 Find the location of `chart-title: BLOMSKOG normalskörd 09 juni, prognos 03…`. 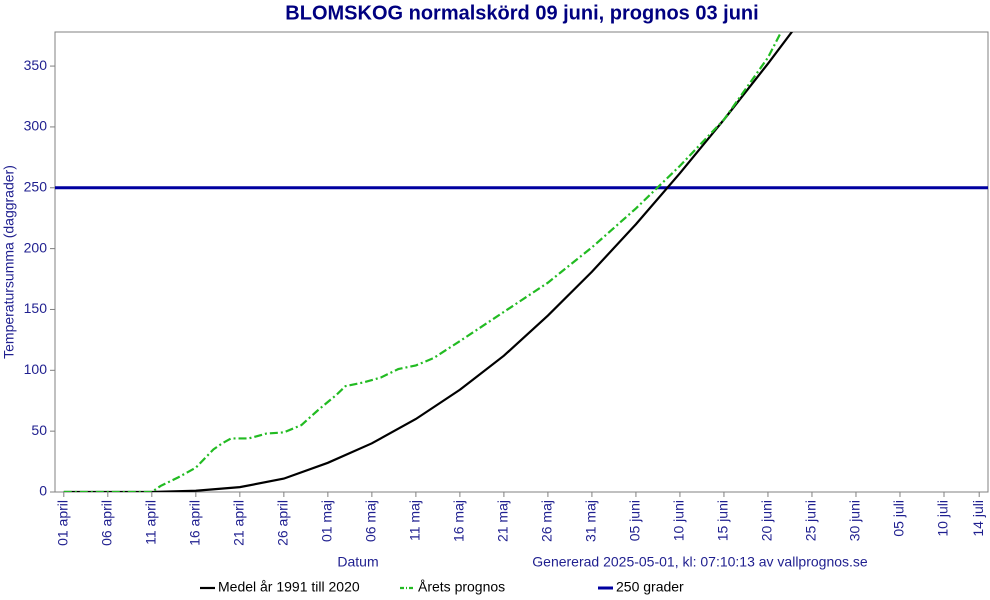

chart-title: BLOMSKOG normalskörd 09 juni, prognos 03… is located at coordinates (521, 13).